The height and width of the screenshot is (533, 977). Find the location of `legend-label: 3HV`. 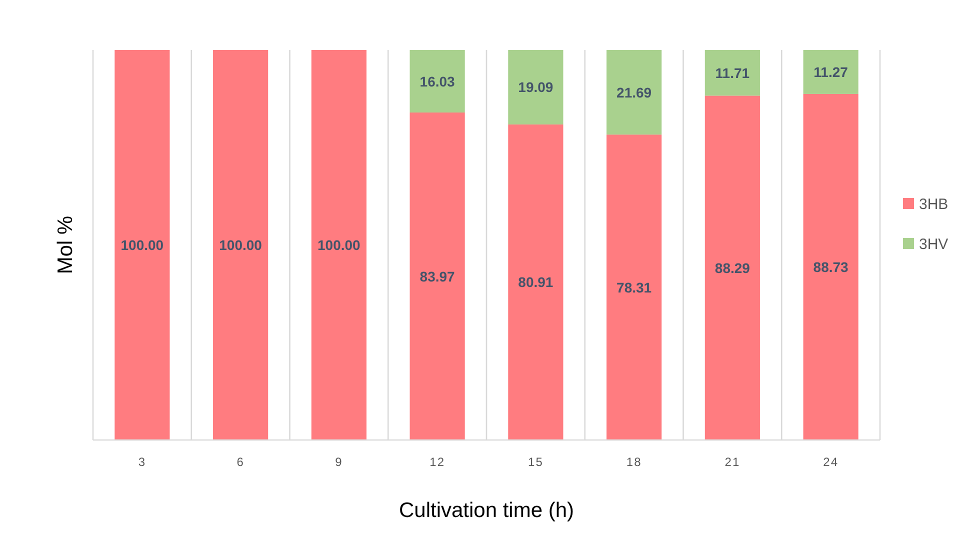

legend-label: 3HV is located at coordinates (933, 244).